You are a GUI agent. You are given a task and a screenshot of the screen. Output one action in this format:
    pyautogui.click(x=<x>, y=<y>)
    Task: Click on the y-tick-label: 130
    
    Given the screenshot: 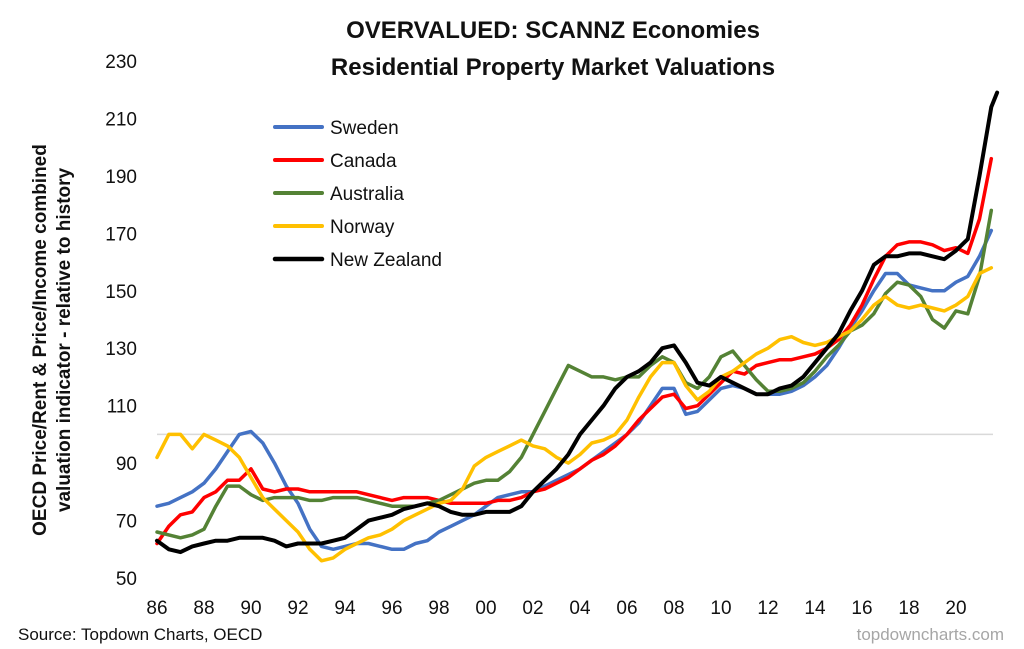 What is the action you would take?
    pyautogui.click(x=121, y=349)
    